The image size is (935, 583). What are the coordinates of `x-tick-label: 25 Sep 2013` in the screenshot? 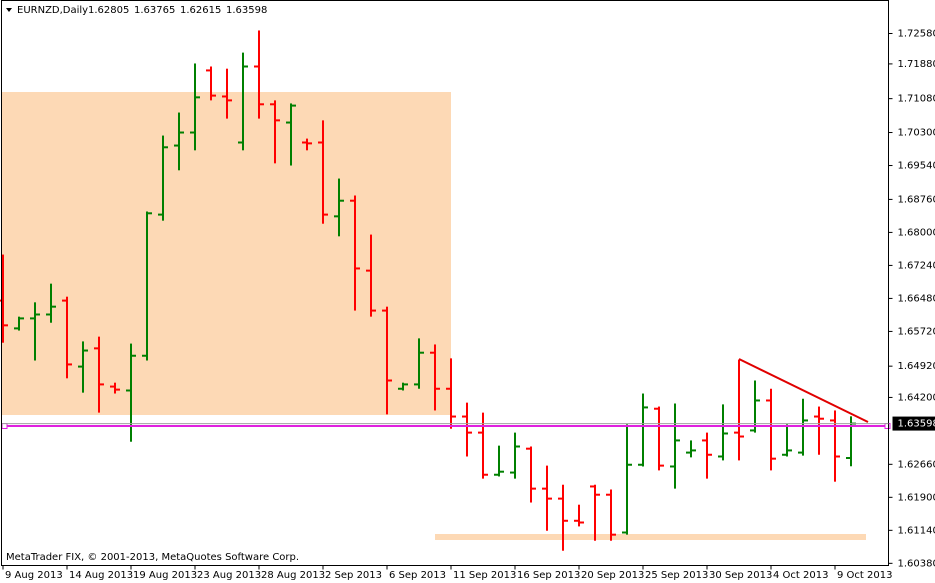 It's located at (676, 575).